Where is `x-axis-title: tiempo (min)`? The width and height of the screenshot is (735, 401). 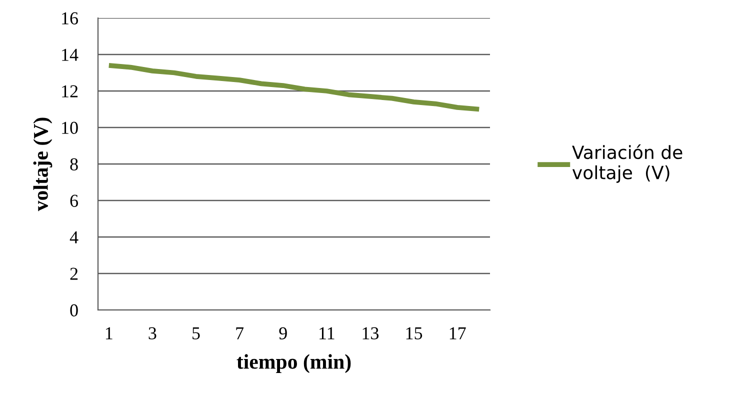 x-axis-title: tiempo (min) is located at coordinates (293, 364).